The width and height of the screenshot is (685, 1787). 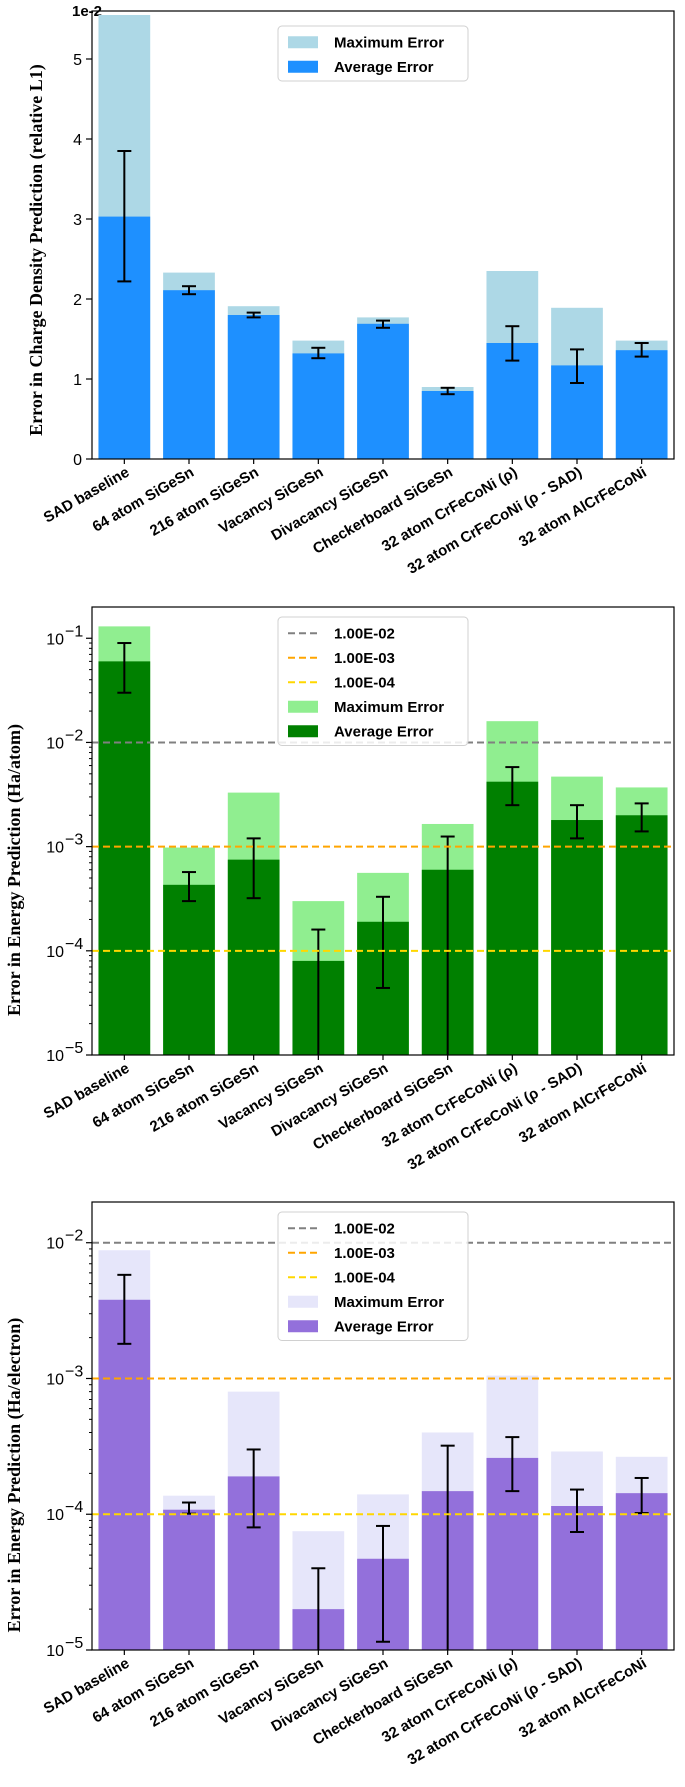 I want to click on y-tick-label: 5, so click(x=77, y=60).